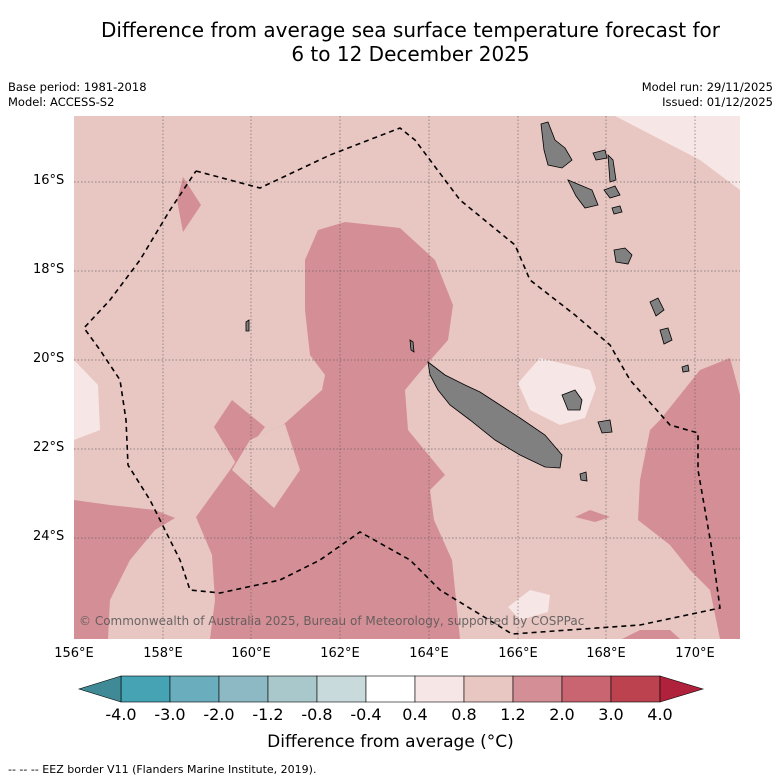 This screenshot has width=781, height=781. I want to click on colorbar, so click(391, 689).